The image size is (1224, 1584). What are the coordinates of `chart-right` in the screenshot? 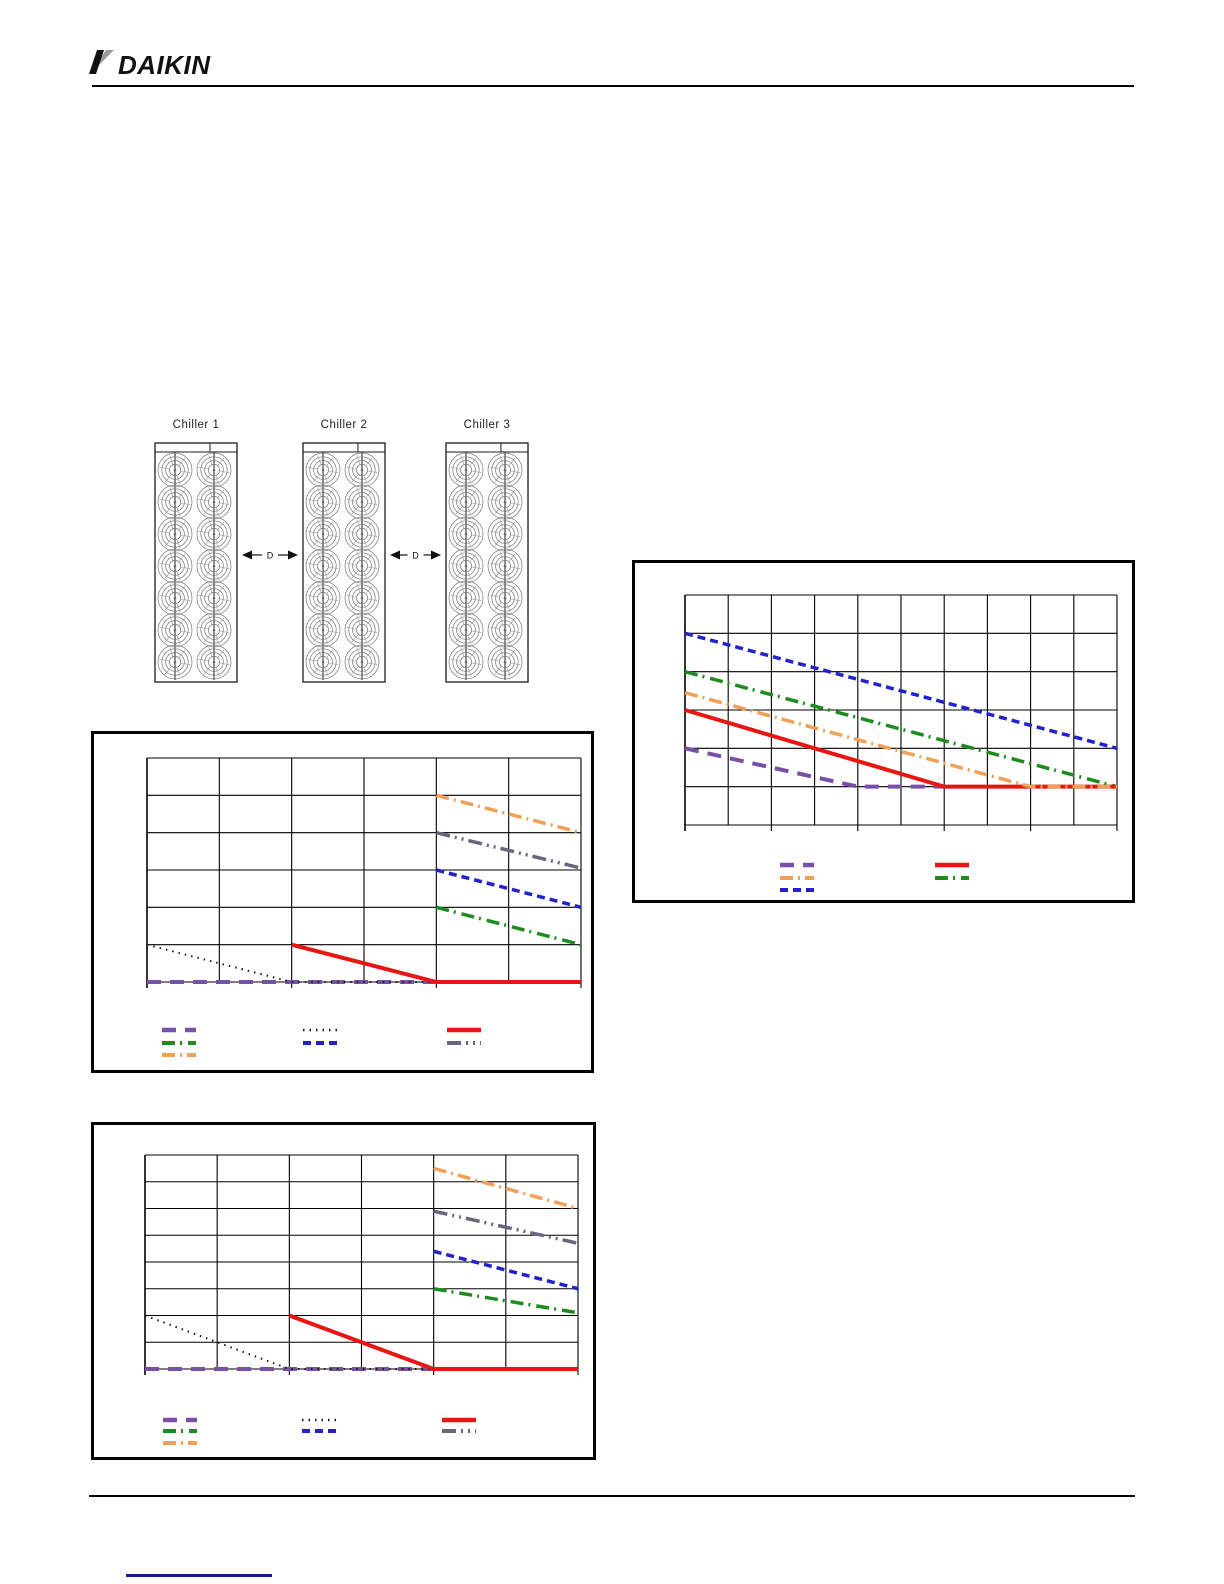 It's located at (883, 731).